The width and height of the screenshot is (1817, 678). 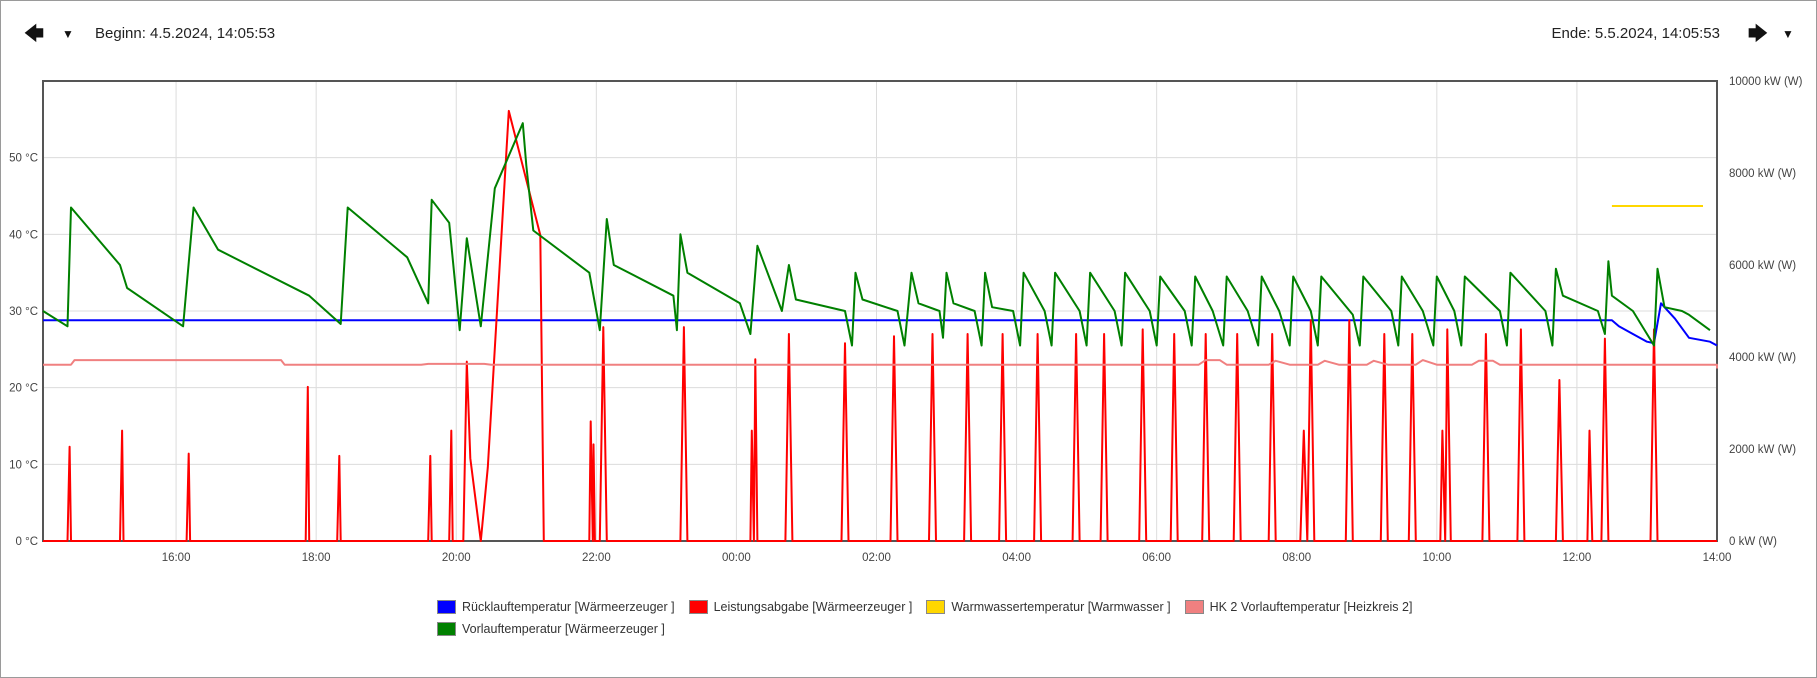 What do you see at coordinates (1635, 33) in the screenshot?
I see `range-end-label: Ende: 5.5.2024, 14:05:53` at bounding box center [1635, 33].